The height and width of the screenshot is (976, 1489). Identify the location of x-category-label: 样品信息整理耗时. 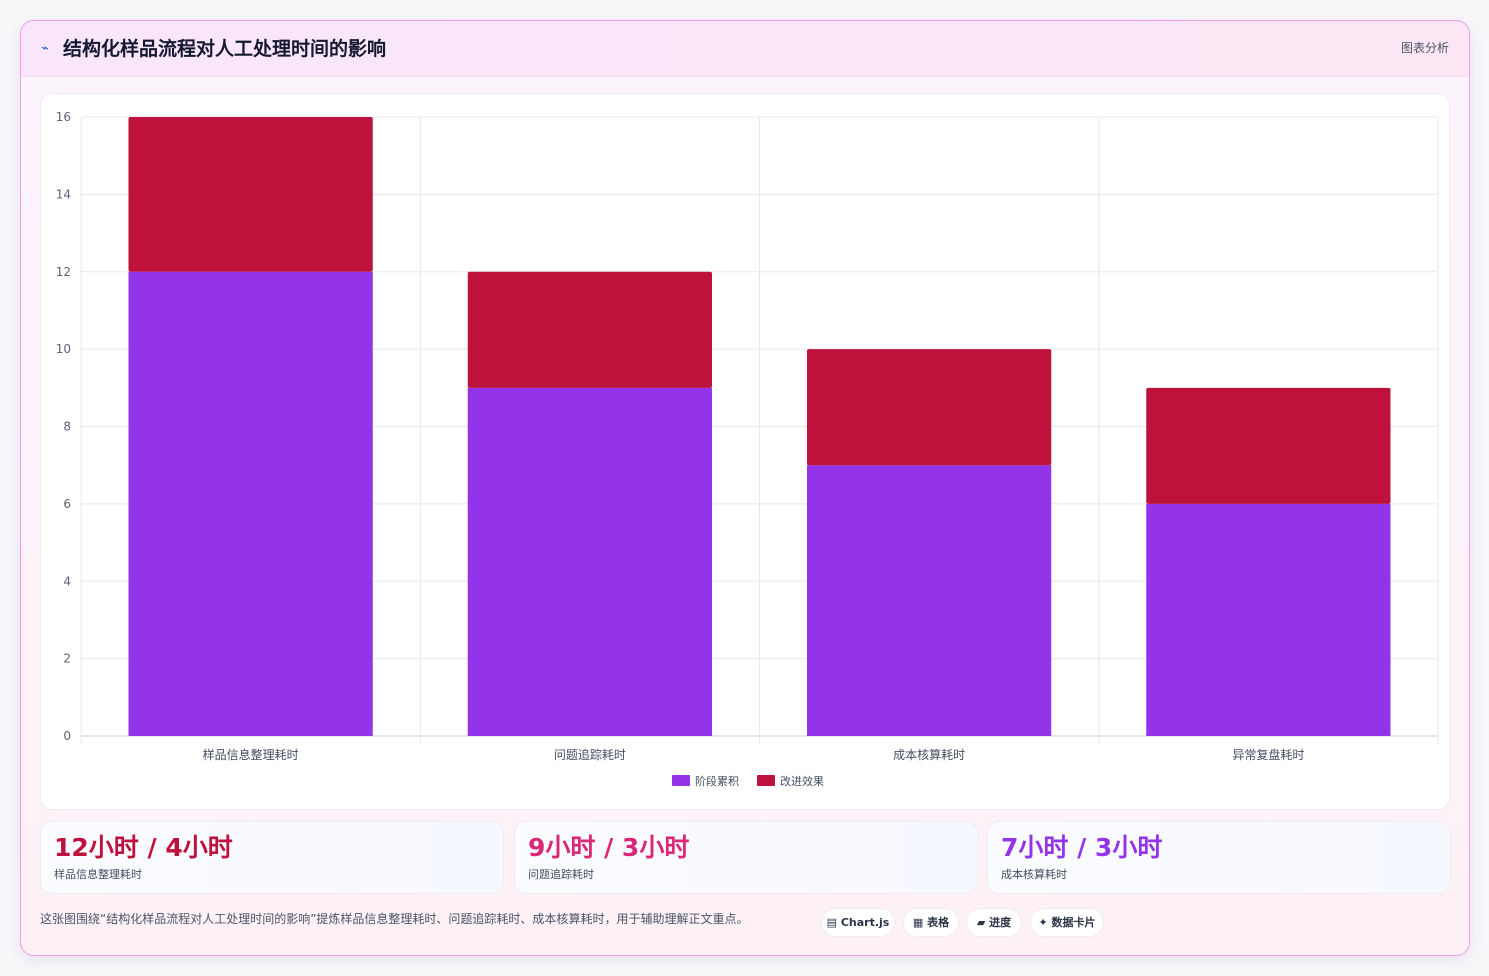
(251, 754).